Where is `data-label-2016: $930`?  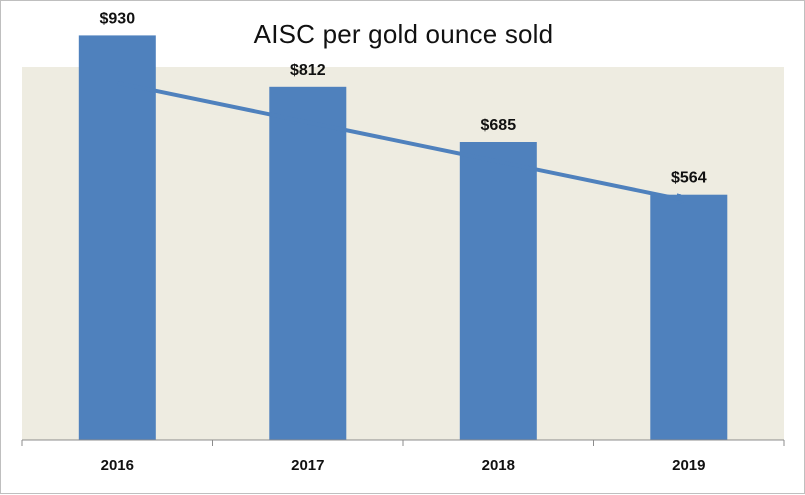
data-label-2016: $930 is located at coordinates (118, 18).